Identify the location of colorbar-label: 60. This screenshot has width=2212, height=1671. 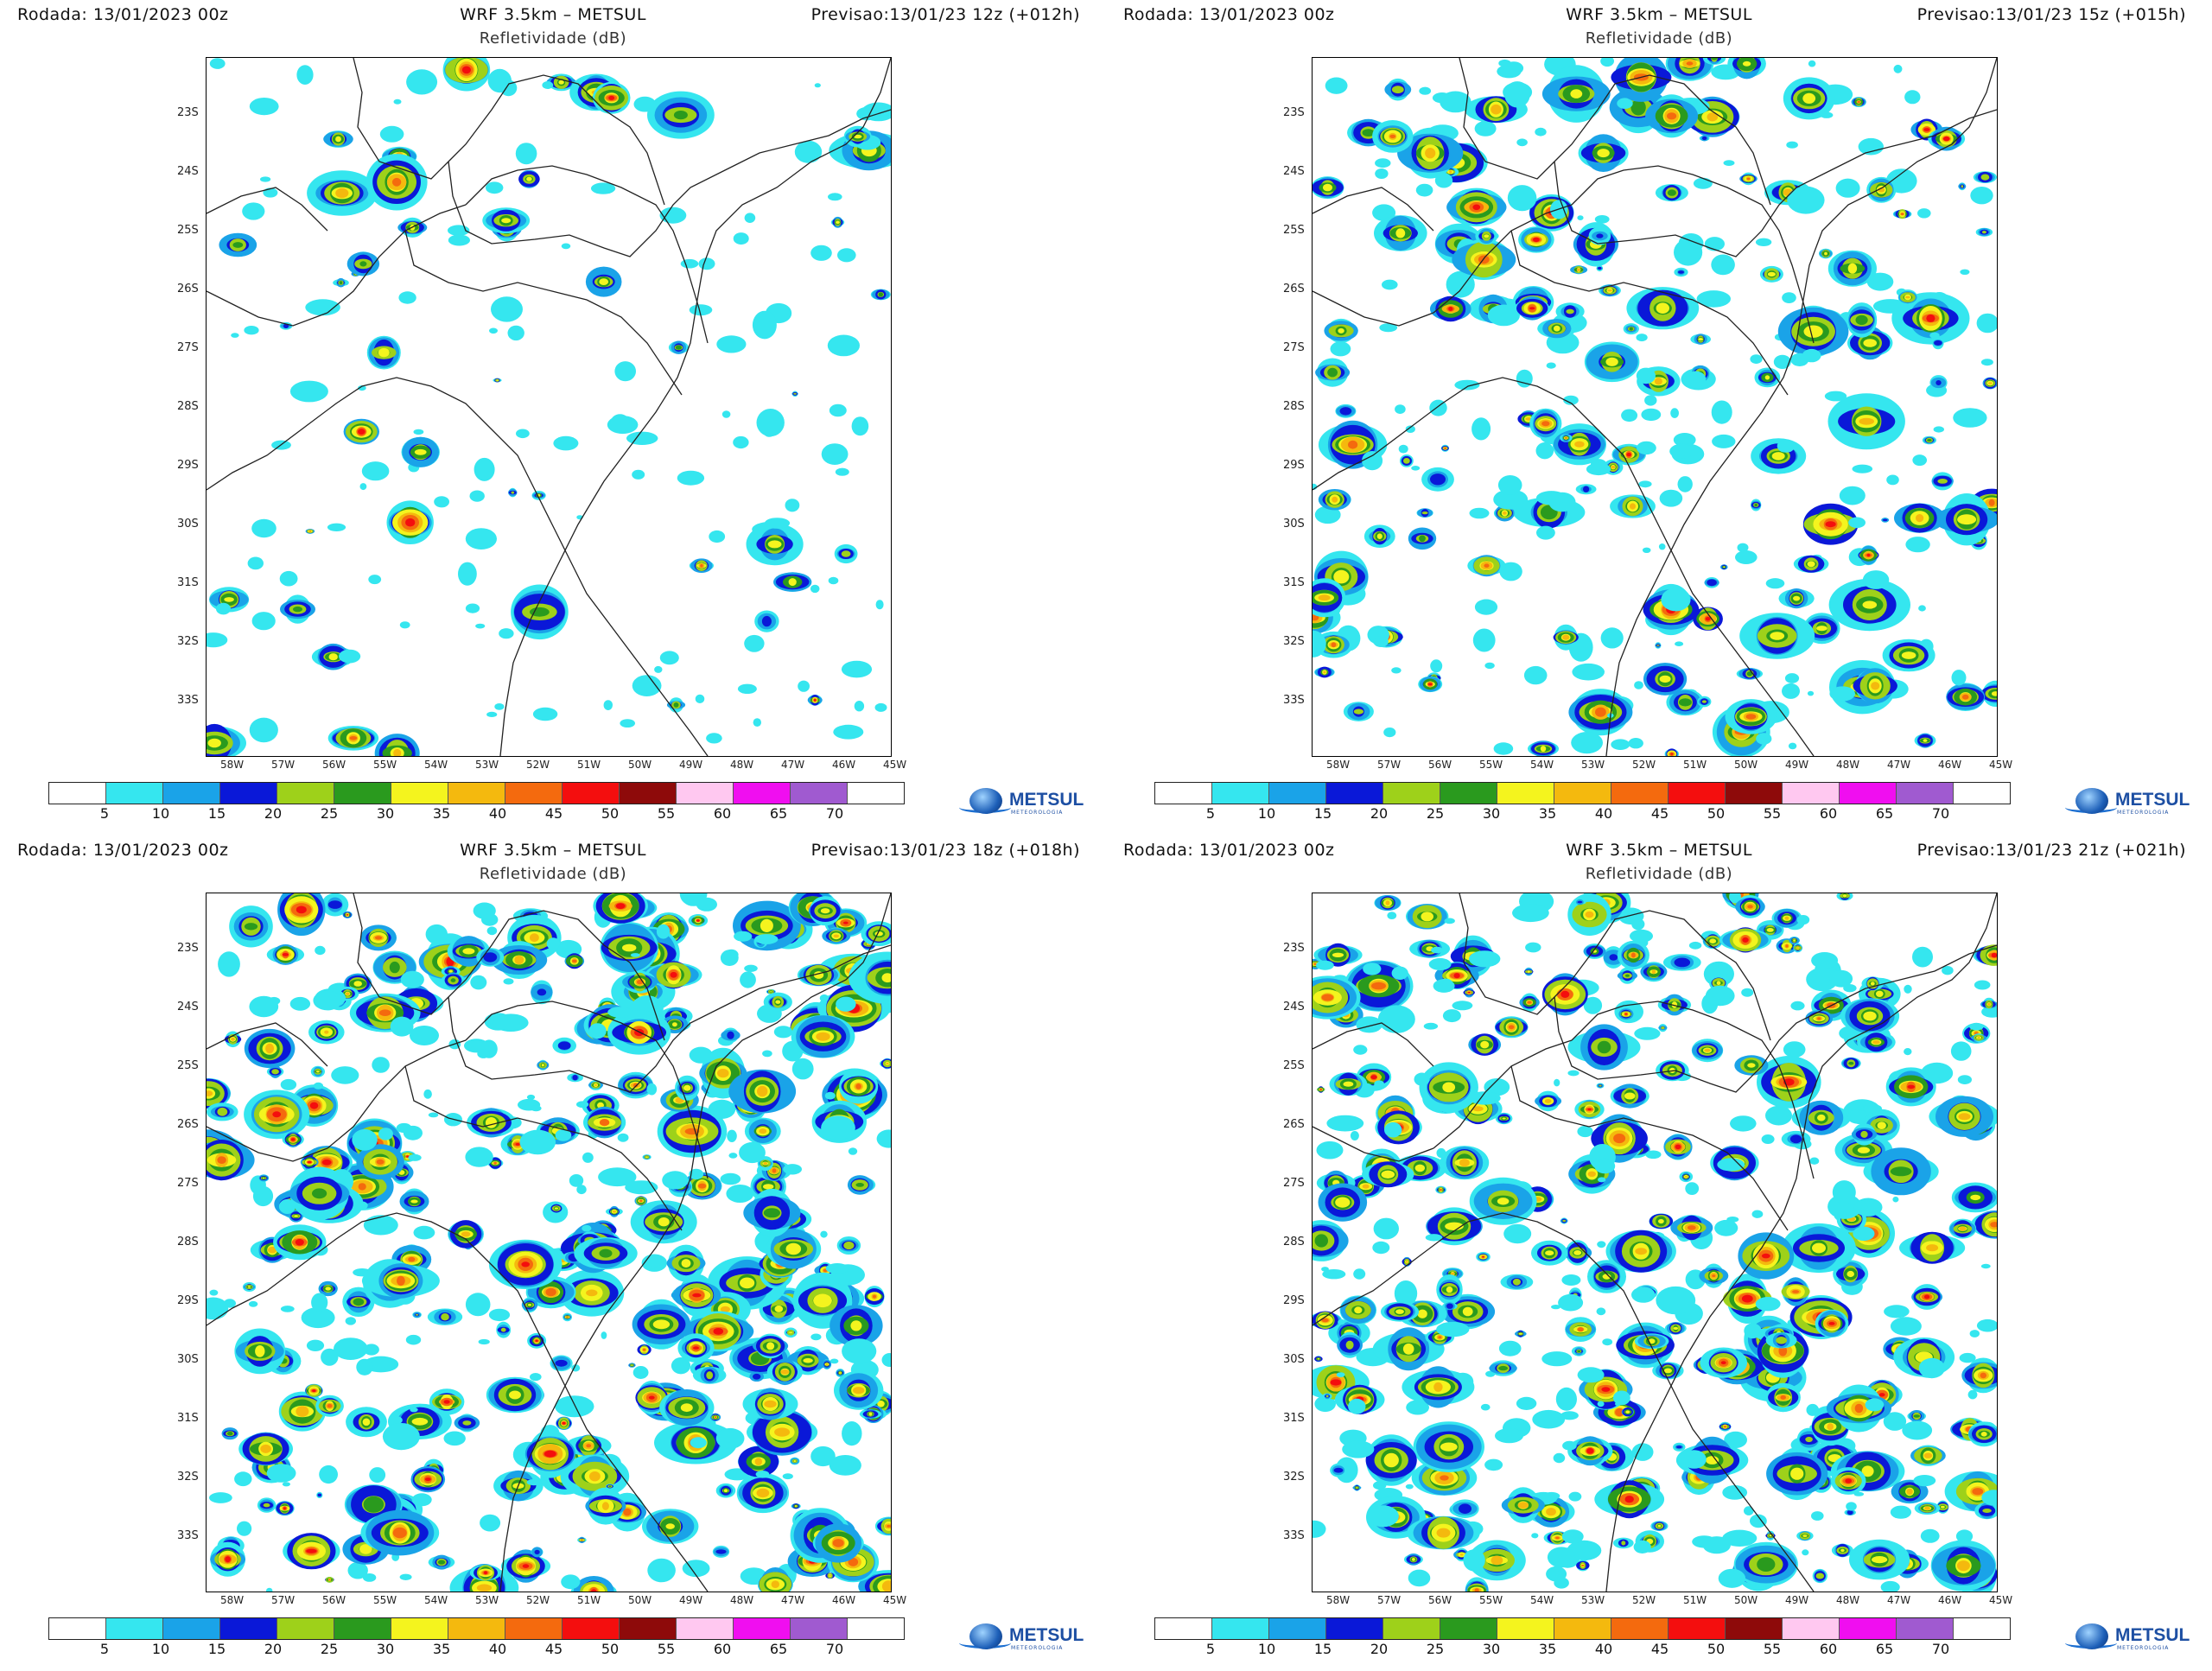
(722, 813).